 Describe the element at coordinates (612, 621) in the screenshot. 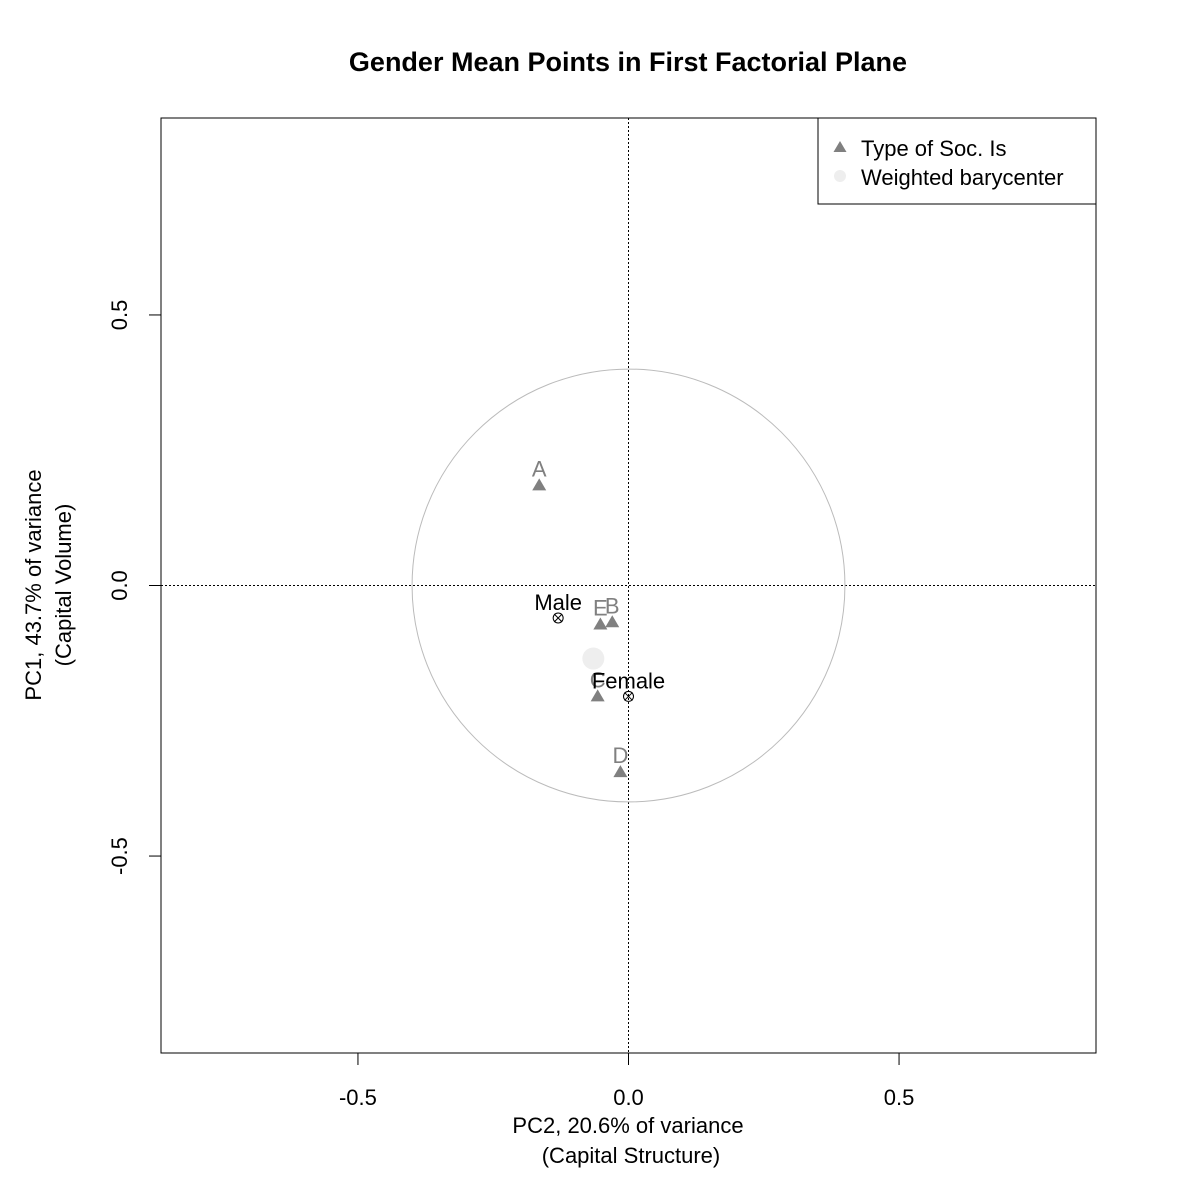

I see `triangle-marker-b` at that location.